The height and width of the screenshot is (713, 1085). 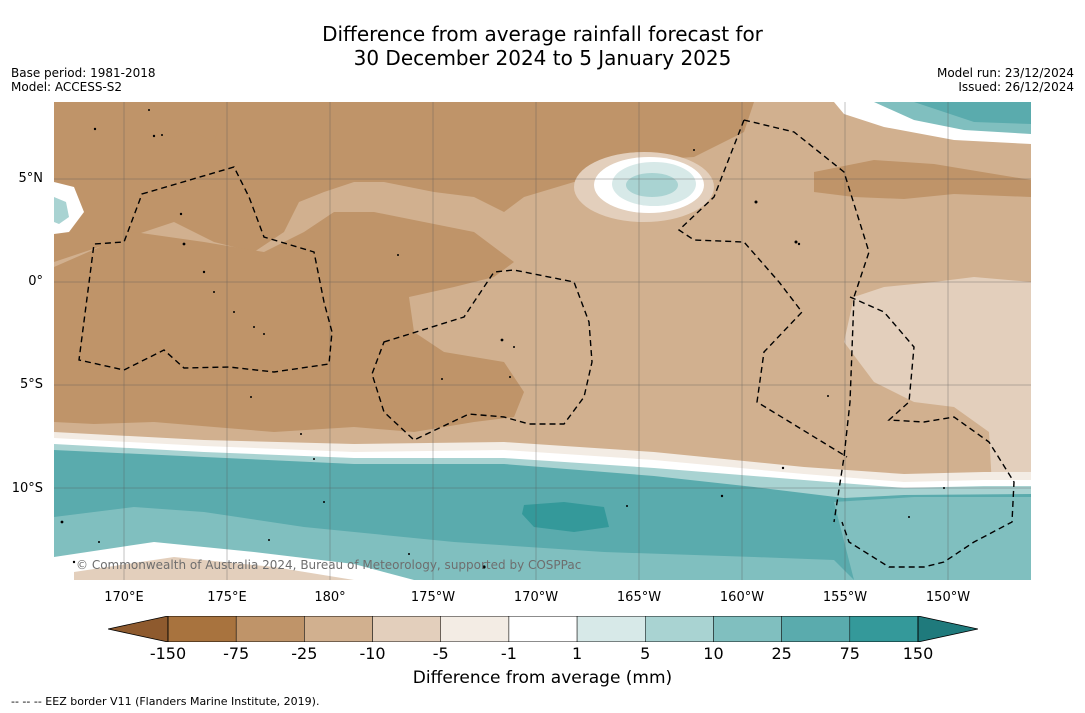 I want to click on colorbar-segments, so click(x=543, y=629).